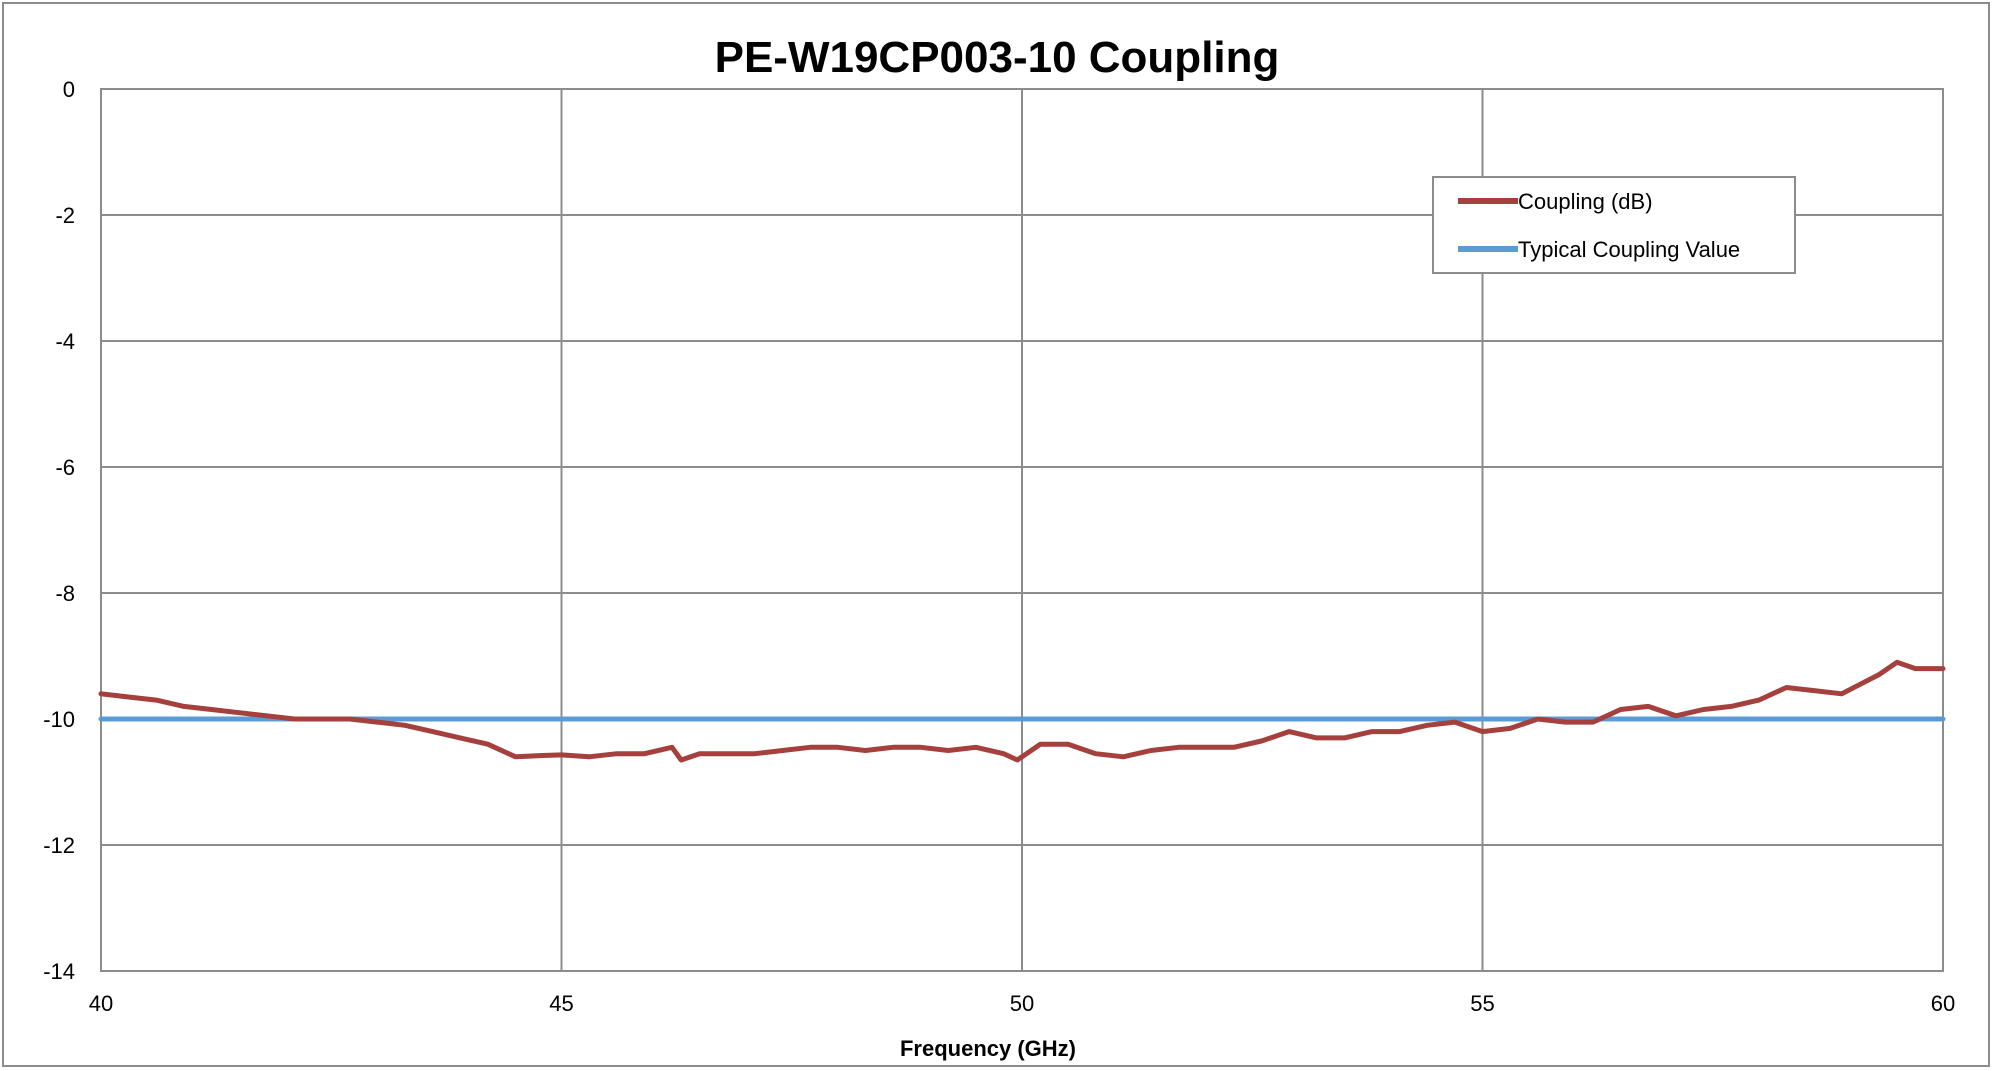 The width and height of the screenshot is (1994, 1071). Describe the element at coordinates (1022, 1003) in the screenshot. I see `x-tick-label: 50` at that location.